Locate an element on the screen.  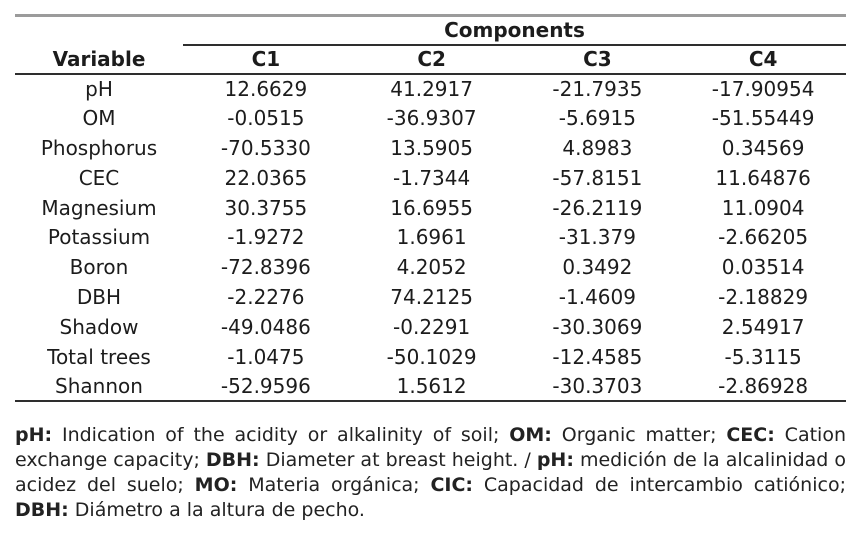
footnote-text: Materia orgánica; is located at coordinates (334, 485).